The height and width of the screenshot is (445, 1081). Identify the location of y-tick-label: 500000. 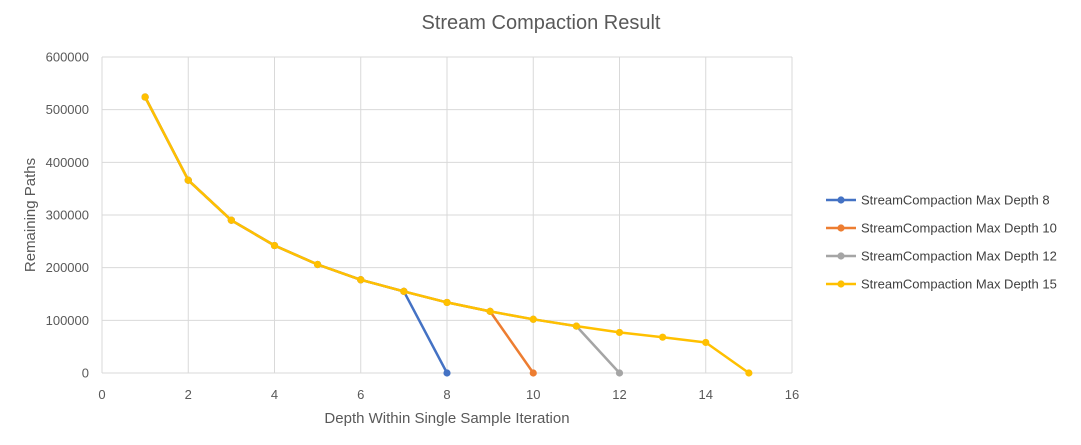
(67, 109).